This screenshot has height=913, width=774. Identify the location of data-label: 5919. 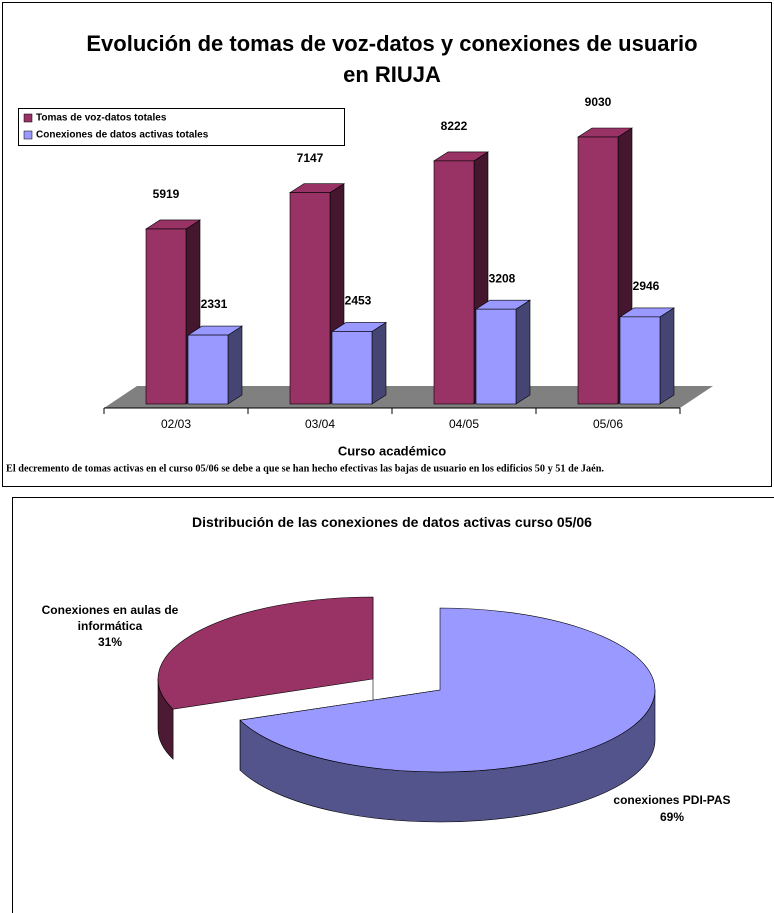
(166, 194).